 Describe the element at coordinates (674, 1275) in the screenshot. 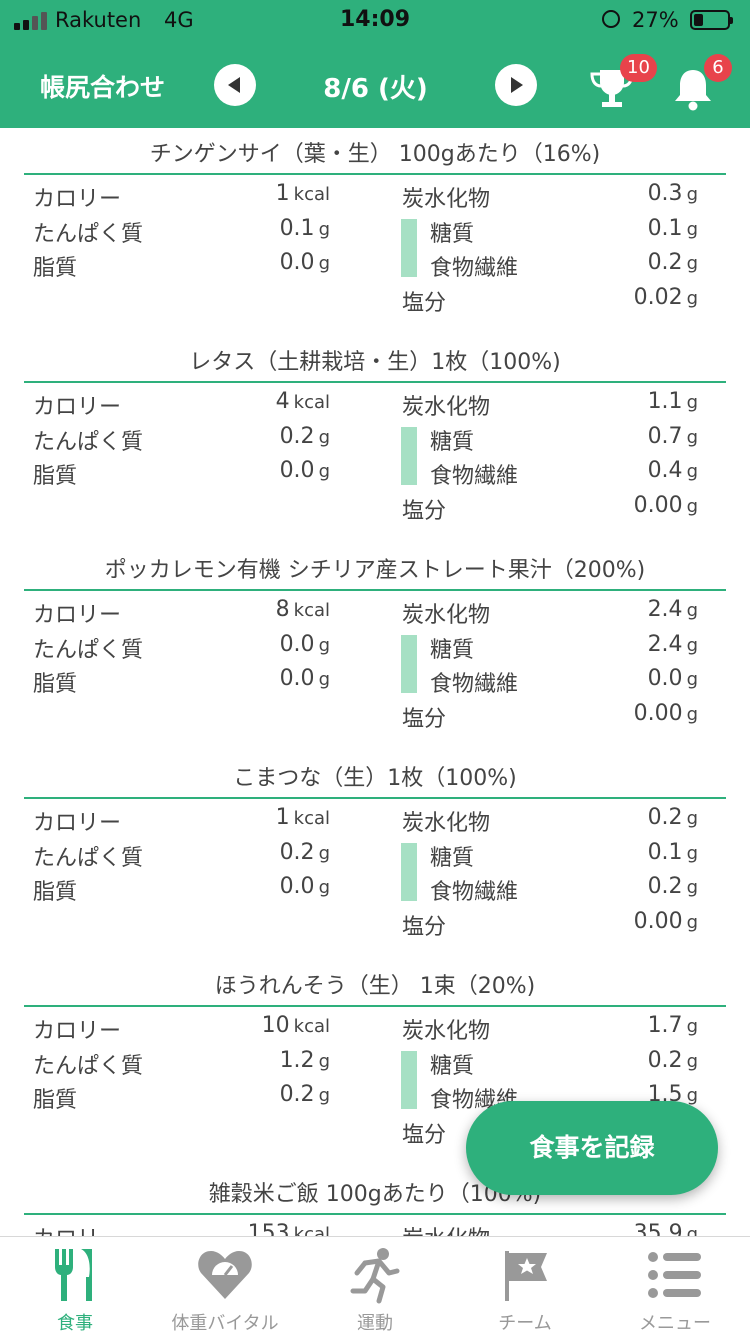

I see `menu-icon` at that location.